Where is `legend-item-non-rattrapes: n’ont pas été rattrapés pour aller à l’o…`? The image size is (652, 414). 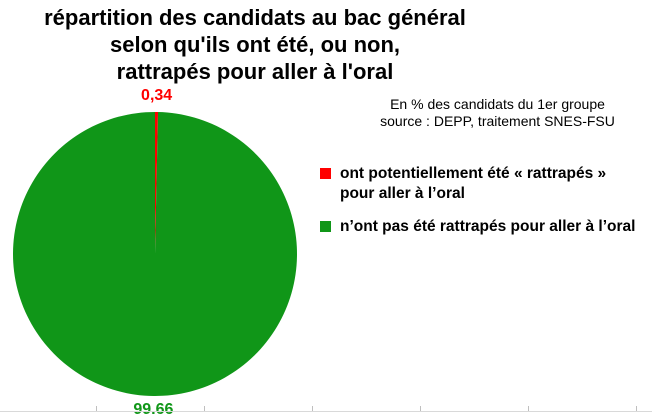 legend-item-non-rattrapes: n’ont pas été rattrapés pour aller à l’o… is located at coordinates (484, 227).